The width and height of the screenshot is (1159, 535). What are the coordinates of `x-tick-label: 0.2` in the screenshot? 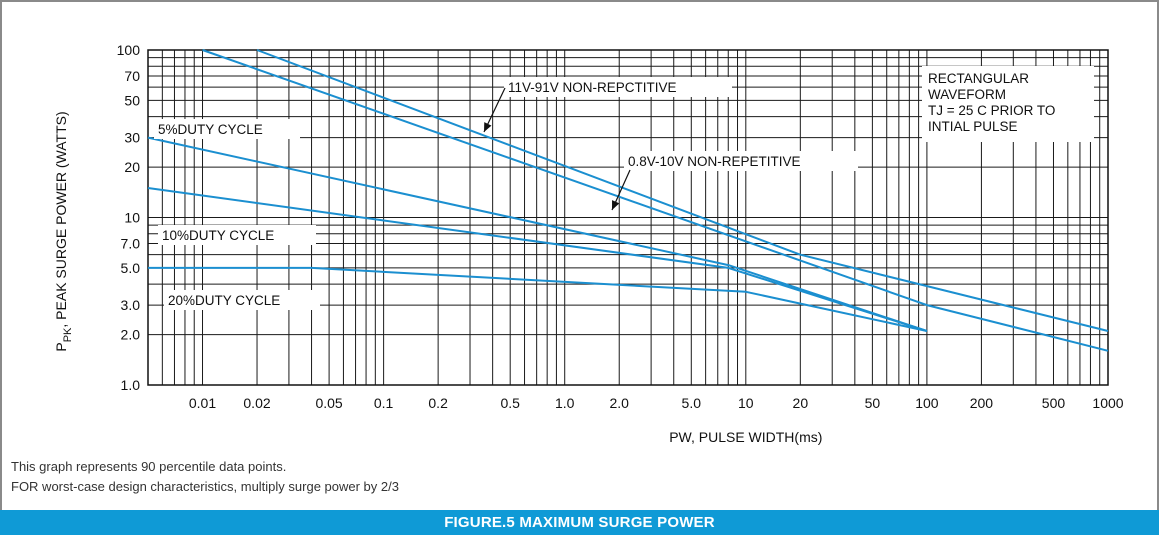 It's located at (438, 403).